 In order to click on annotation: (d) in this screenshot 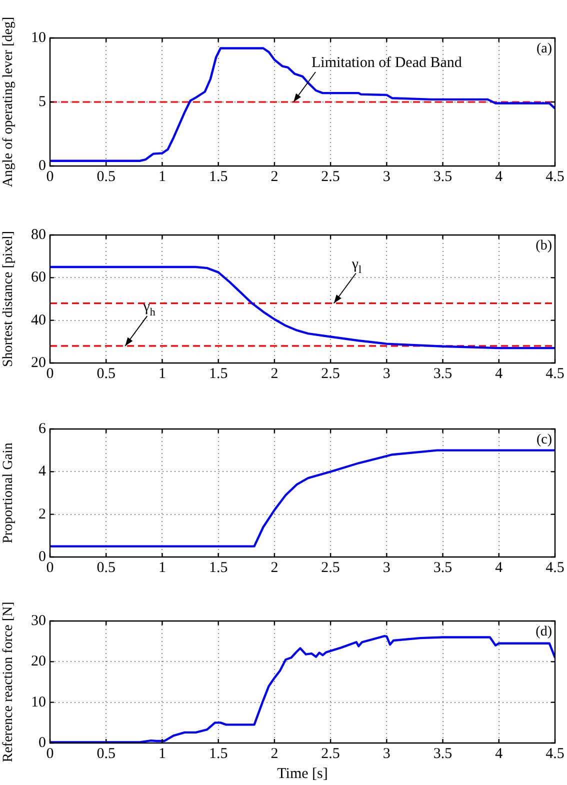, I will do `click(544, 632)`.